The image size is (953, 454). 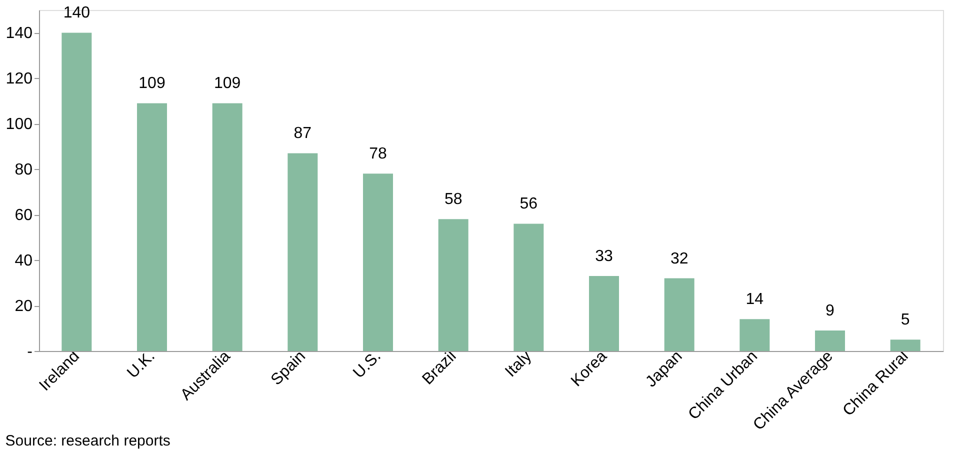 I want to click on data-label: 14, so click(x=755, y=299).